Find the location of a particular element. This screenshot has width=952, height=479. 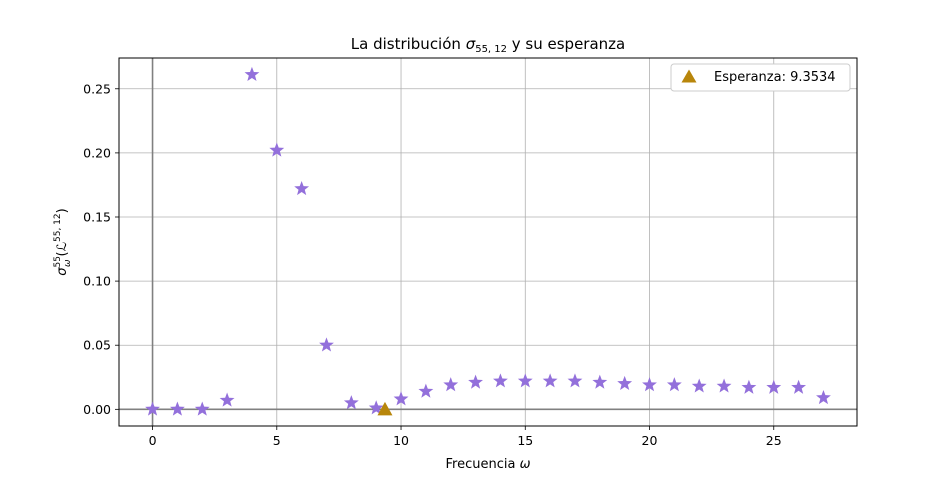

y-tick-label: 0.15 is located at coordinates (97, 216).